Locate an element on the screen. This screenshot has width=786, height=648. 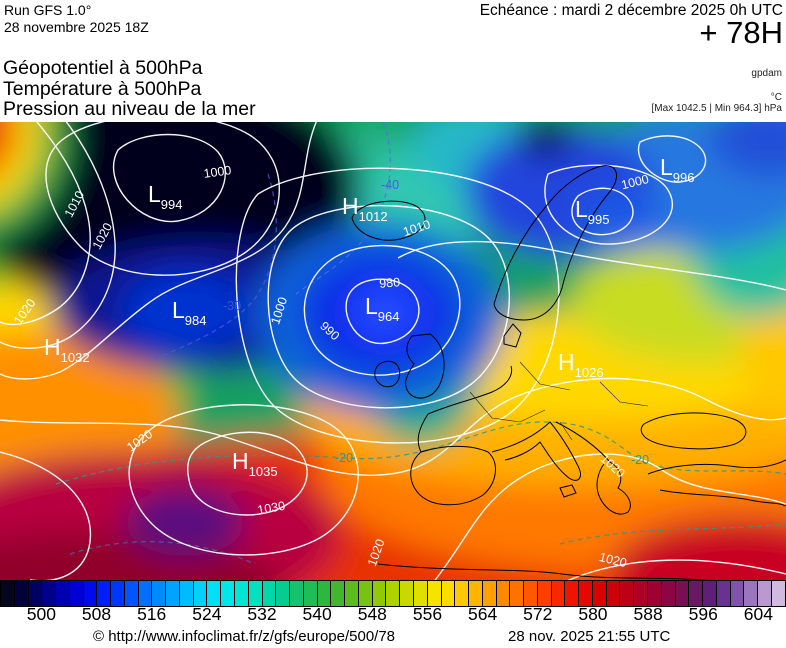
low-pressure-label: L984 is located at coordinates (189, 312).